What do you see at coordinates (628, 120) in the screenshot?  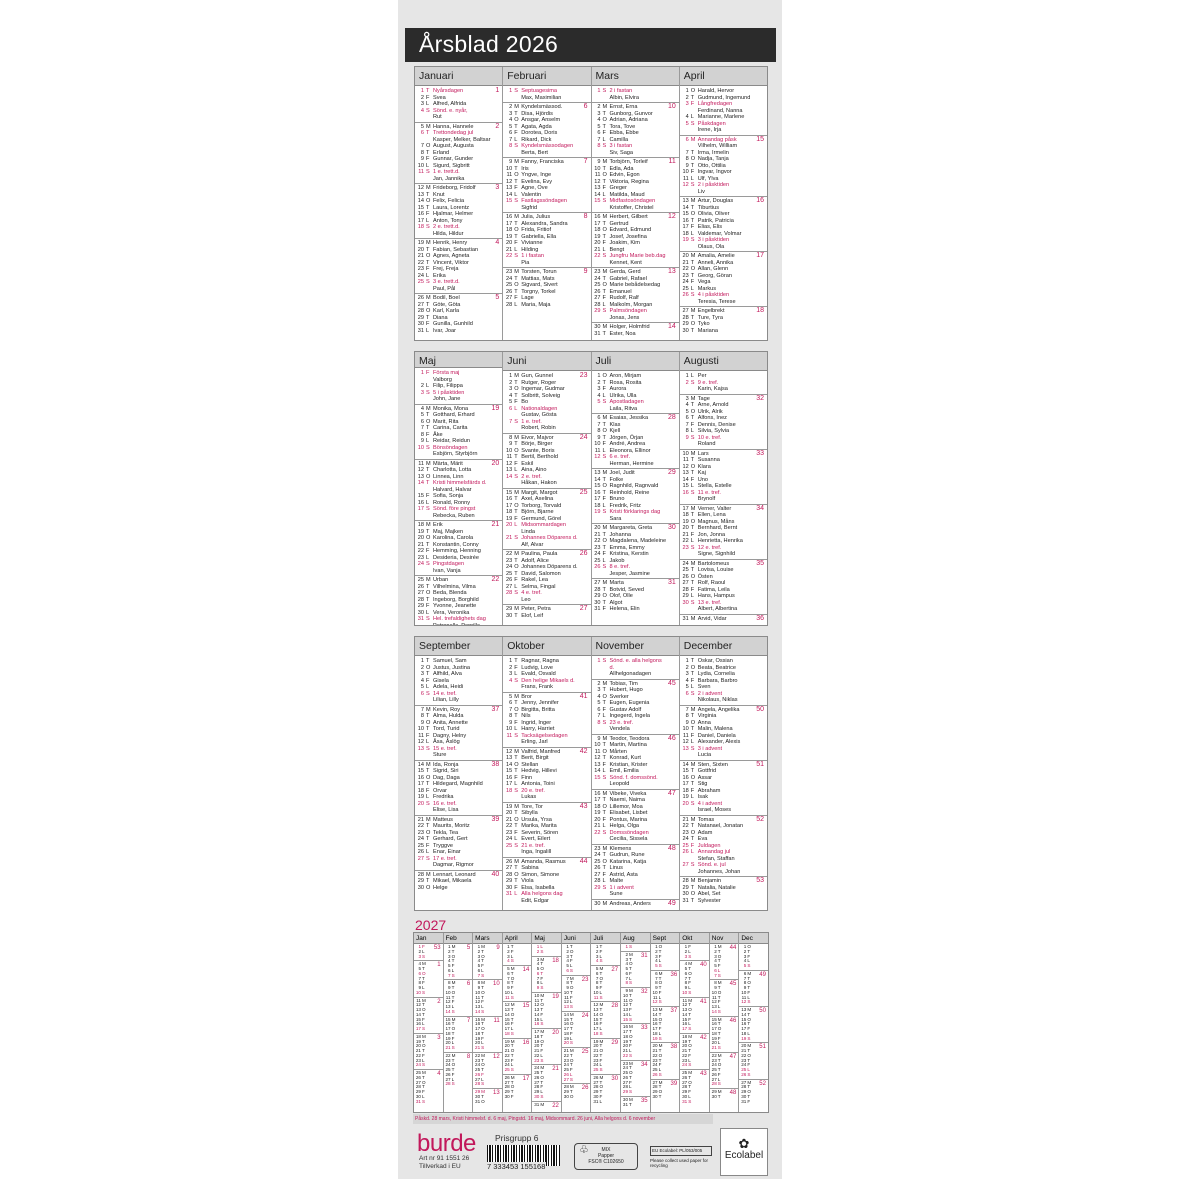 I see `name-day: Adrian, Adriana` at bounding box center [628, 120].